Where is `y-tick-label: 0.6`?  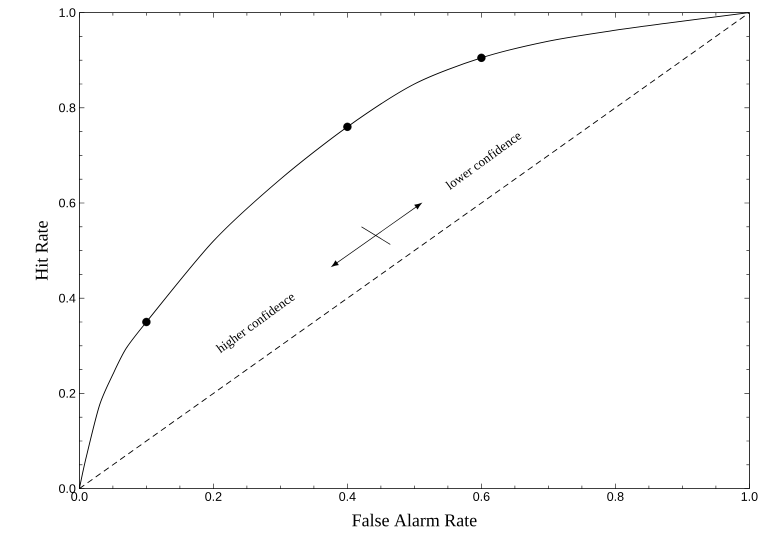 y-tick-label: 0.6 is located at coordinates (67, 203).